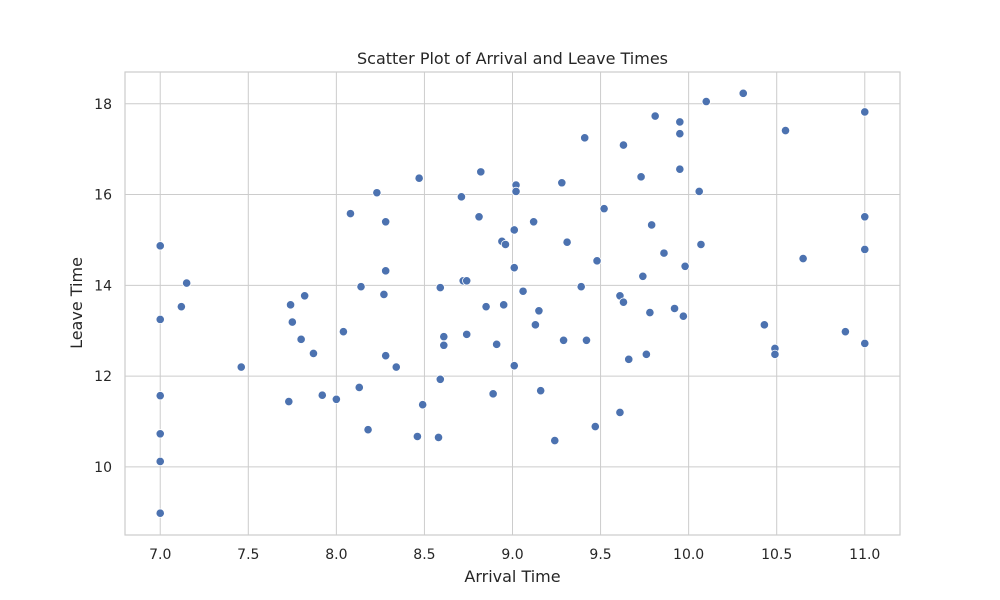 The width and height of the screenshot is (1000, 600). What do you see at coordinates (424, 555) in the screenshot?
I see `x-tick-label: 8.5` at bounding box center [424, 555].